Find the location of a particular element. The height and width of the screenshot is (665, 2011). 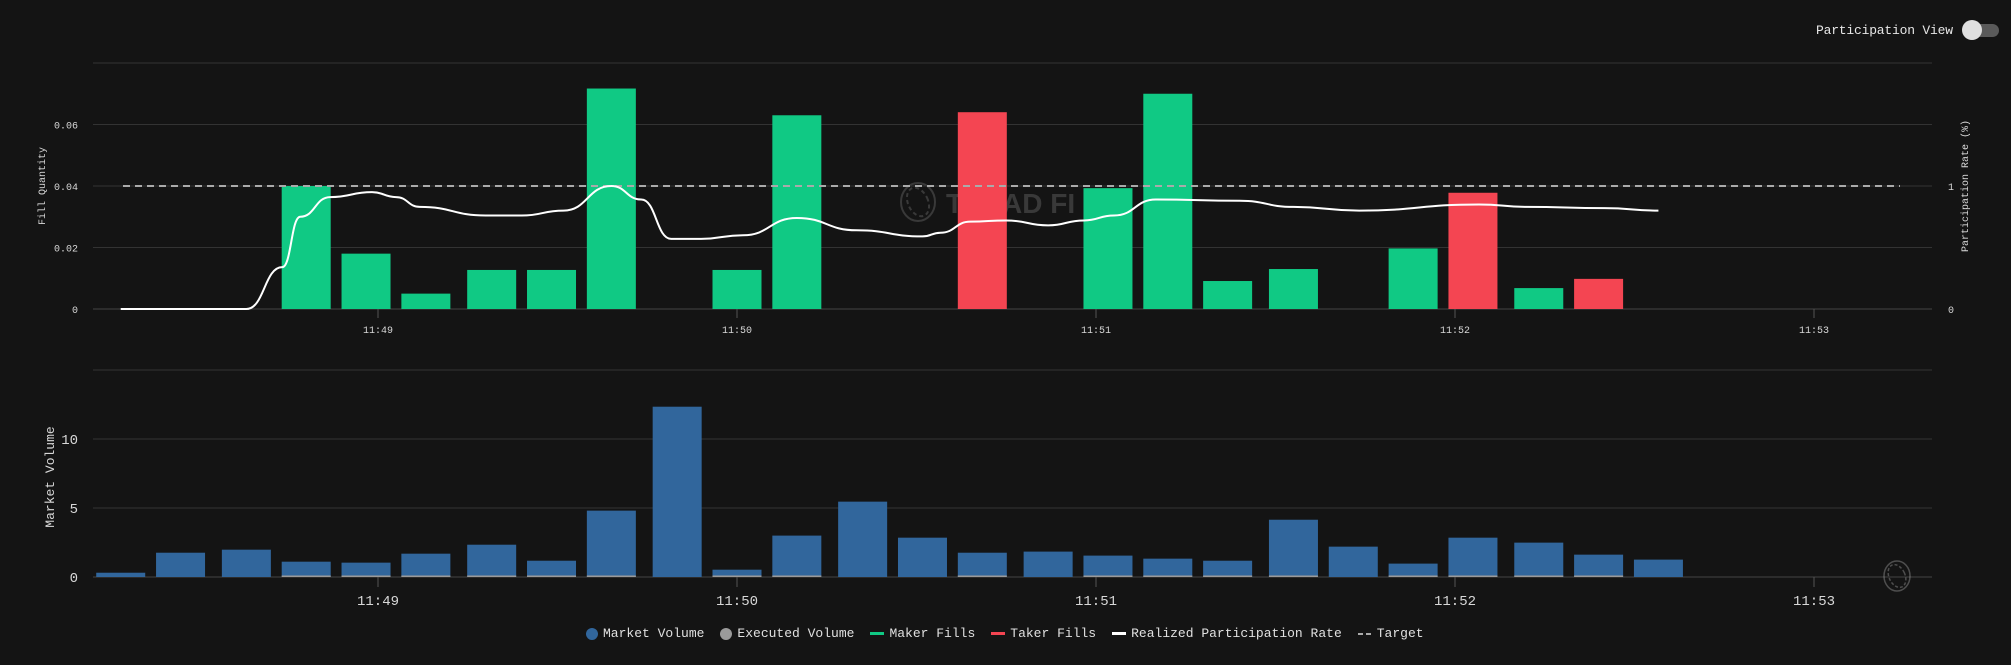

y-tick-label: 10 is located at coordinates (69, 441).